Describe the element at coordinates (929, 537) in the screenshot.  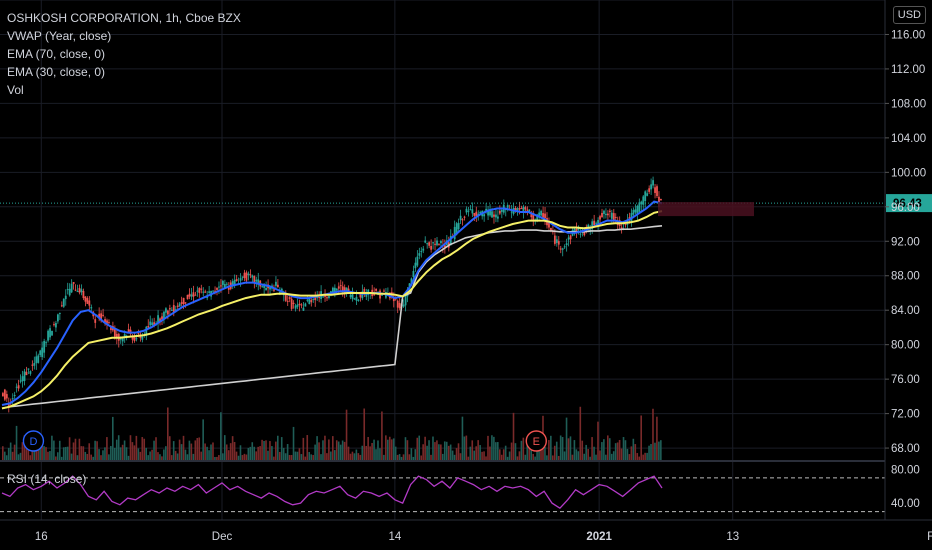
I see `time-tick-label: Feb` at that location.